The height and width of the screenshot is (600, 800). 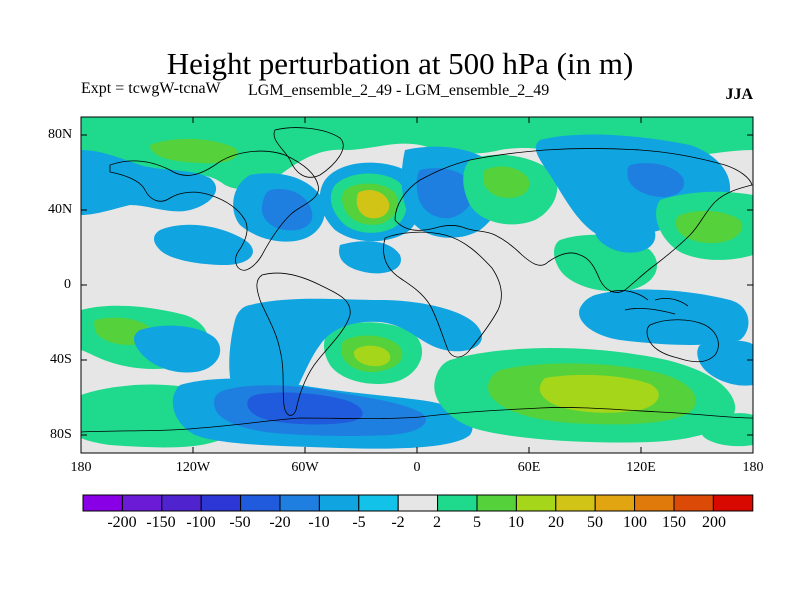 I want to click on lat-label-40n: 40N, so click(x=60, y=209).